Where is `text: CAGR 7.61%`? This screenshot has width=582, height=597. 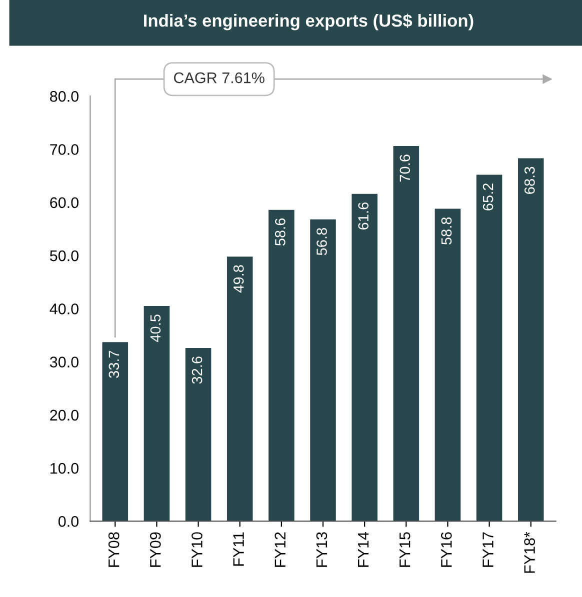 text: CAGR 7.61% is located at coordinates (219, 78).